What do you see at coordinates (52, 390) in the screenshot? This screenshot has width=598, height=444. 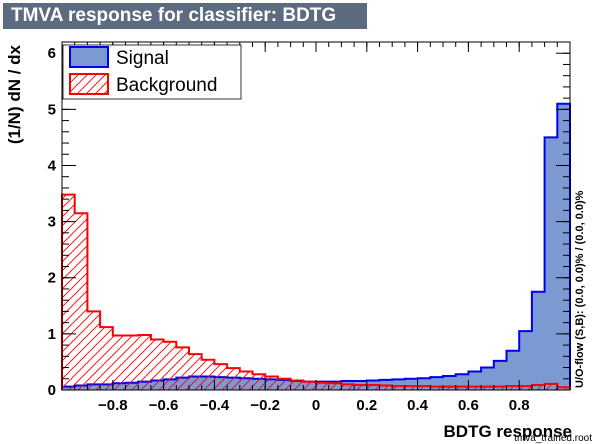 I see `y-tick-label: 0` at bounding box center [52, 390].